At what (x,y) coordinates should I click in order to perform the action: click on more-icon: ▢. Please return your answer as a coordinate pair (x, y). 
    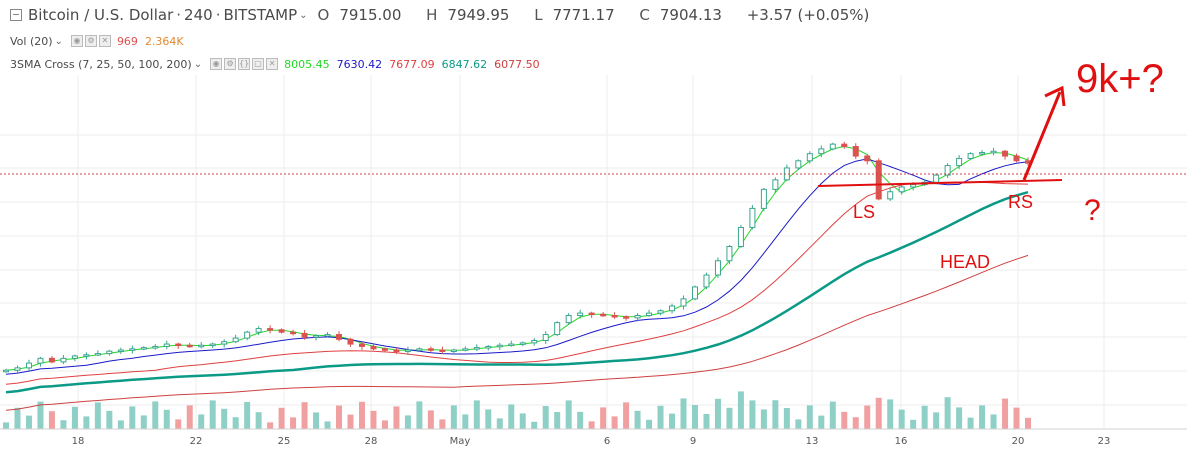
    Looking at the image, I should click on (258, 64).